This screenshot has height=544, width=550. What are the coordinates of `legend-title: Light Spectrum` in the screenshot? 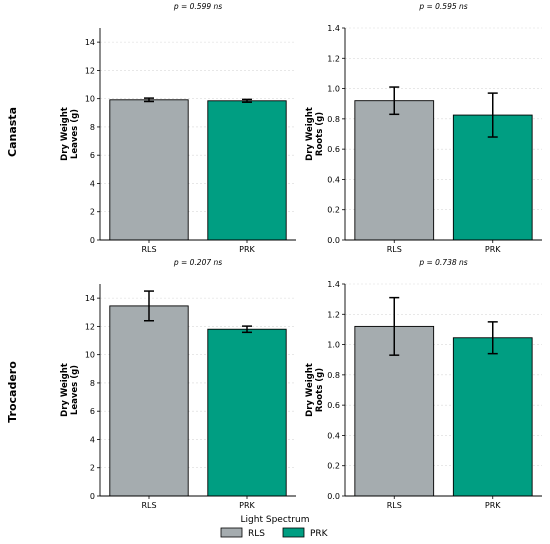 It's located at (275, 520).